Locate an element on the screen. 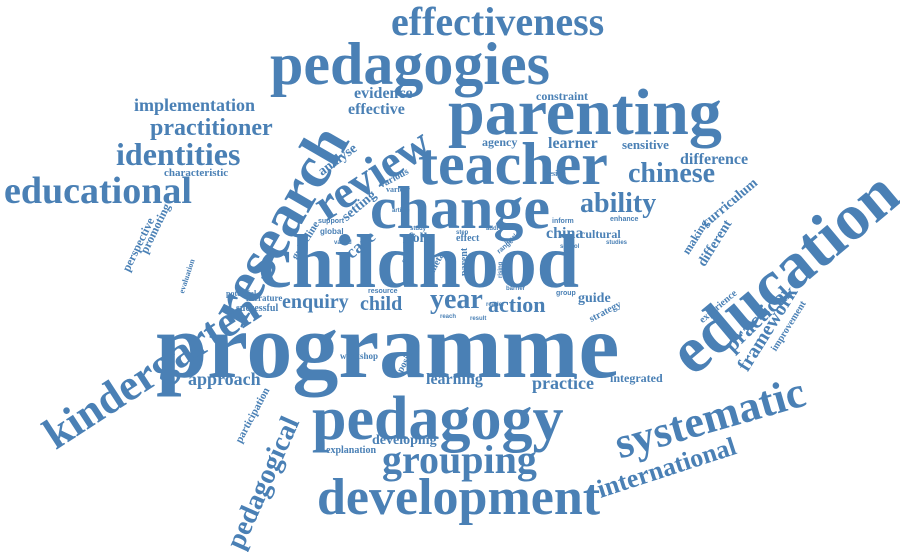  word: developing is located at coordinates (404, 440).